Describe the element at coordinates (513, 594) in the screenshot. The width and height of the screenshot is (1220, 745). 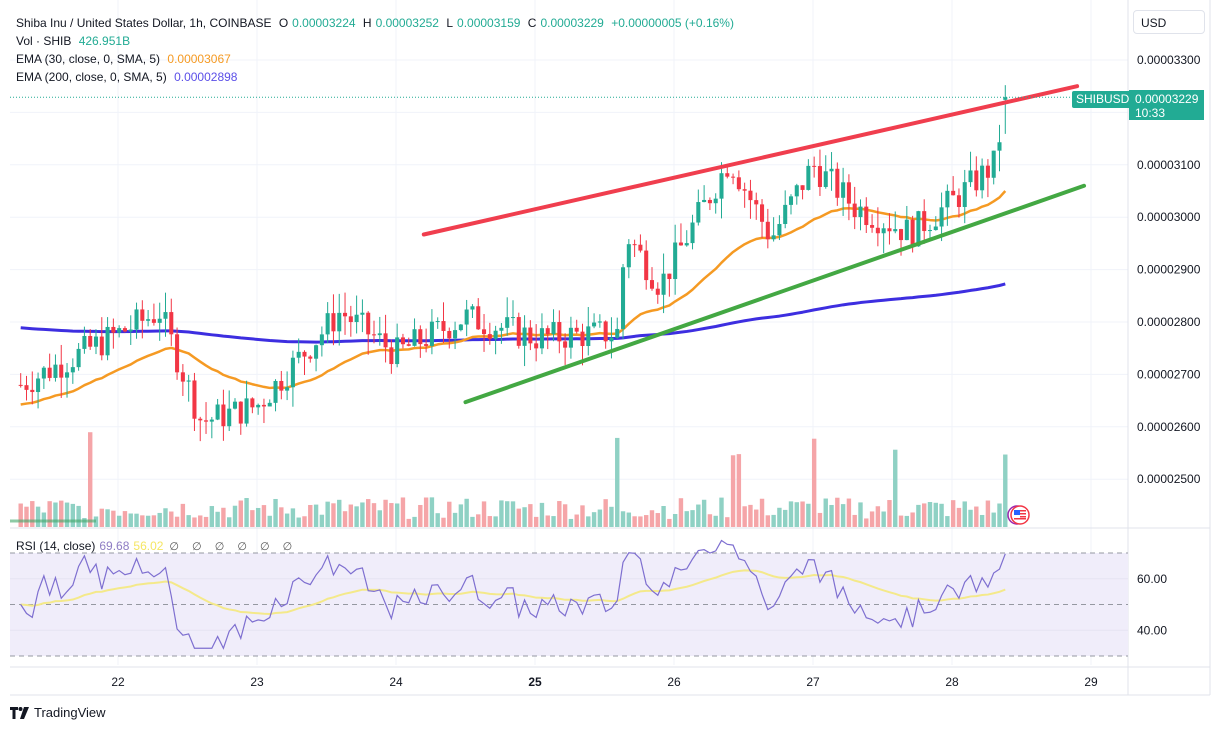
I see `rsi-line` at that location.